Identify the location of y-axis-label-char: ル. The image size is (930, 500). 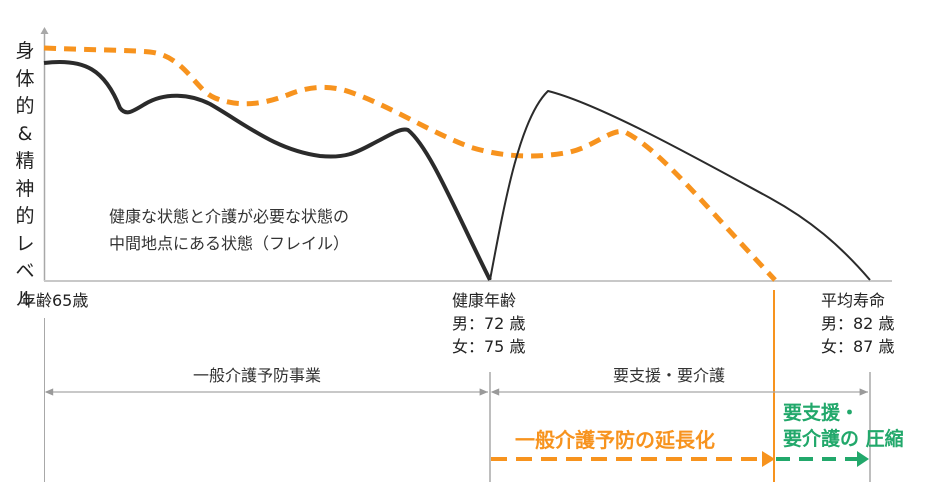
(25, 298).